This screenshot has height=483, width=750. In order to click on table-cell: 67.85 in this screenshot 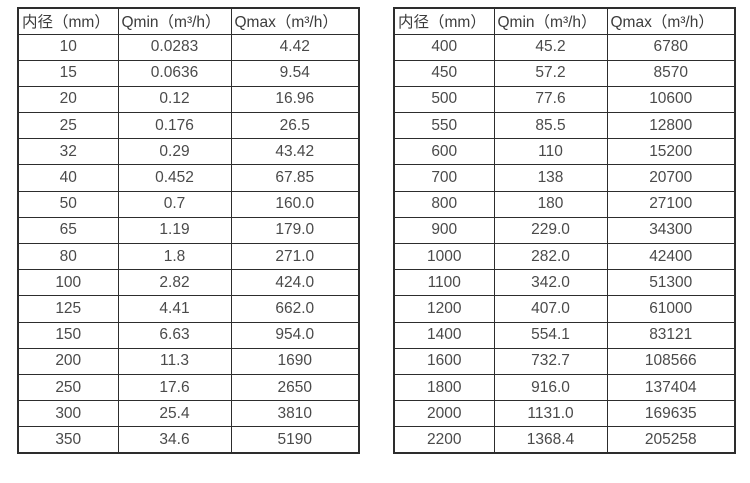, I will do `click(295, 178)`.